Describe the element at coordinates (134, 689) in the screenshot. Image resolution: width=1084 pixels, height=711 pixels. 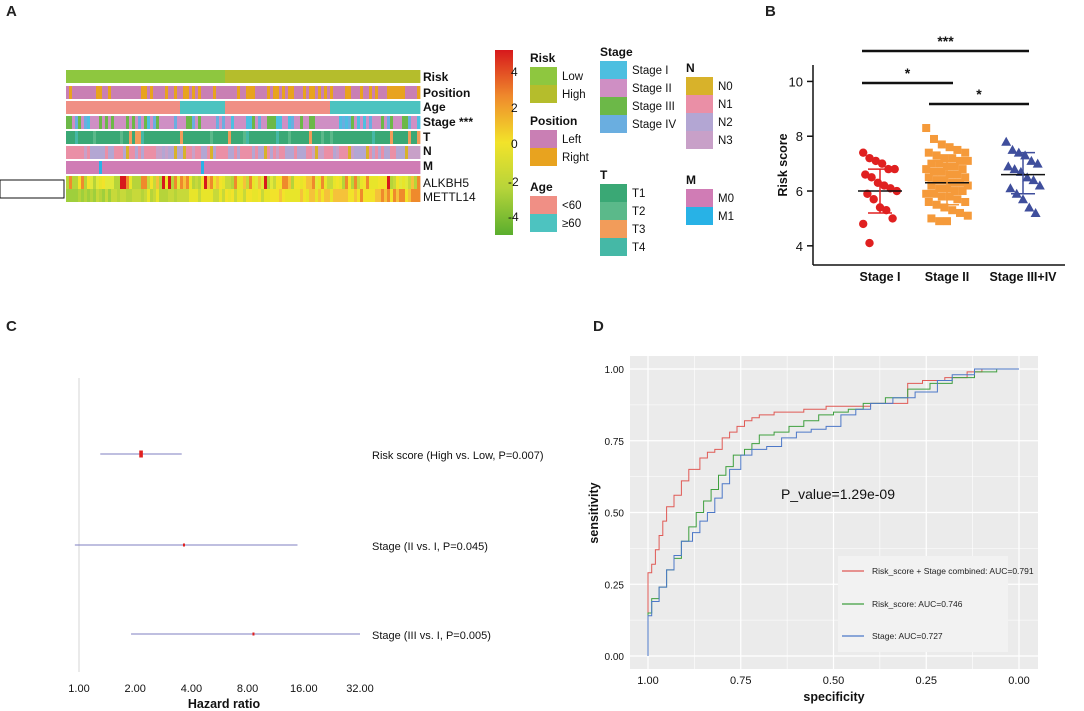
I see `x-tick-label: 2.00` at that location.